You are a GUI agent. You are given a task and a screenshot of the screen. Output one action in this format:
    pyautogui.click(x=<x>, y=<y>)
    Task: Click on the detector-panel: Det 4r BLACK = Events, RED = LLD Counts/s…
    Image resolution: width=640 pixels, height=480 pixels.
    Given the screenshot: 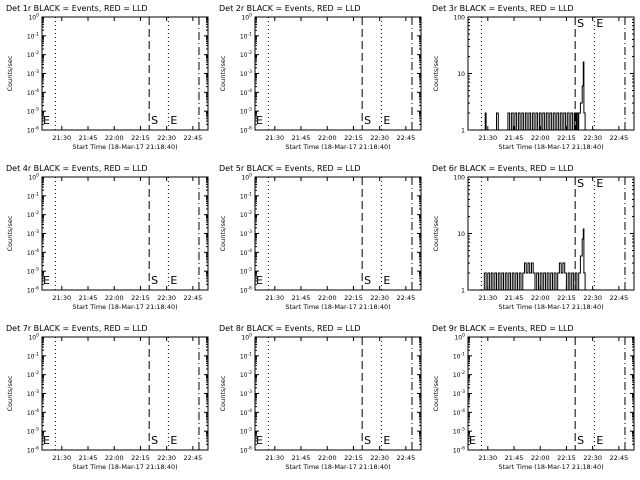 What is the action you would take?
    pyautogui.click(x=107, y=237)
    